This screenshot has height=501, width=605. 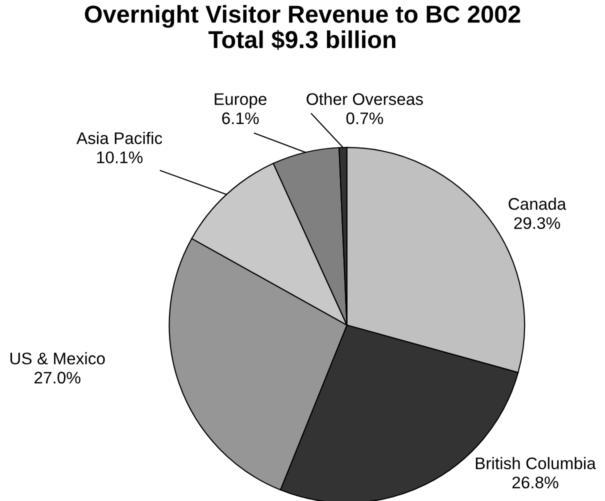 I want to click on data-label: 27.0%, so click(x=57, y=378).